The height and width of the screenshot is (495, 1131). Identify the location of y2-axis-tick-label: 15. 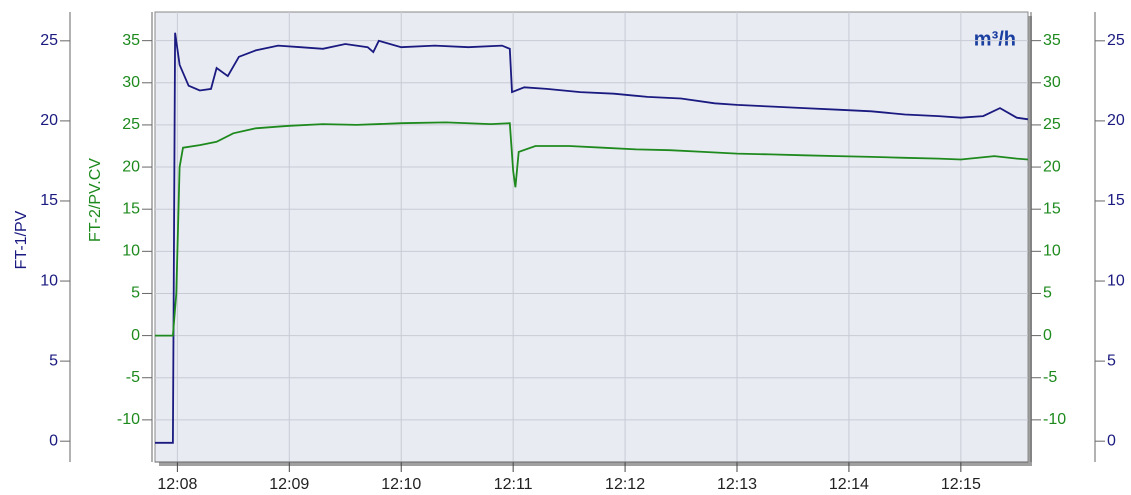
(131, 208).